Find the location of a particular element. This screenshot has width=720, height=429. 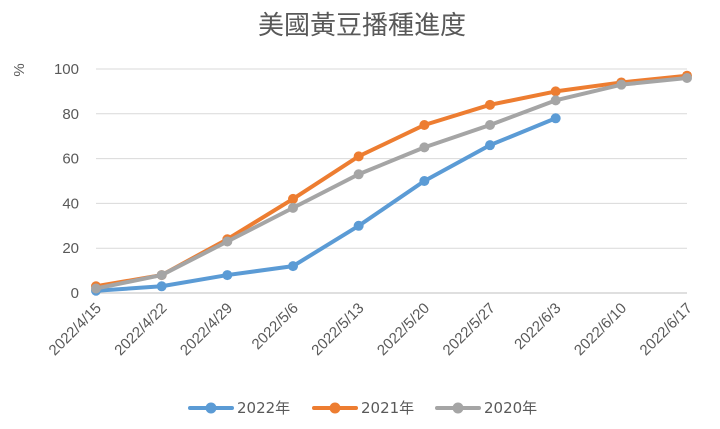

legend-item: 2022年 is located at coordinates (239, 408).